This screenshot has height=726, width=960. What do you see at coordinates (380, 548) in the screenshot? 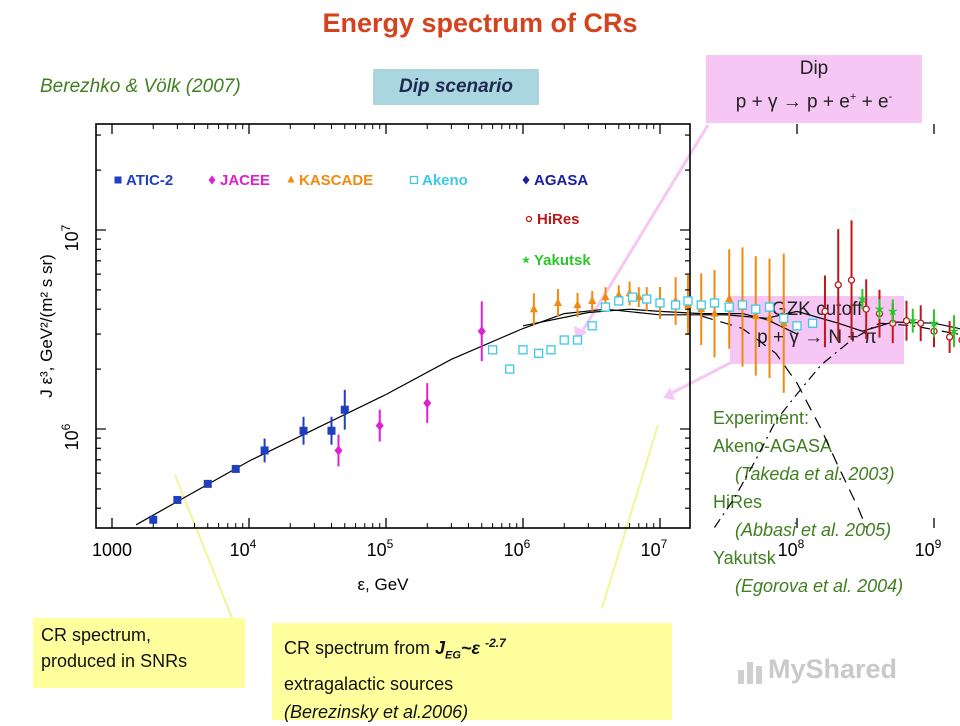
I see `x-tick-label: 10⁵` at bounding box center [380, 548].